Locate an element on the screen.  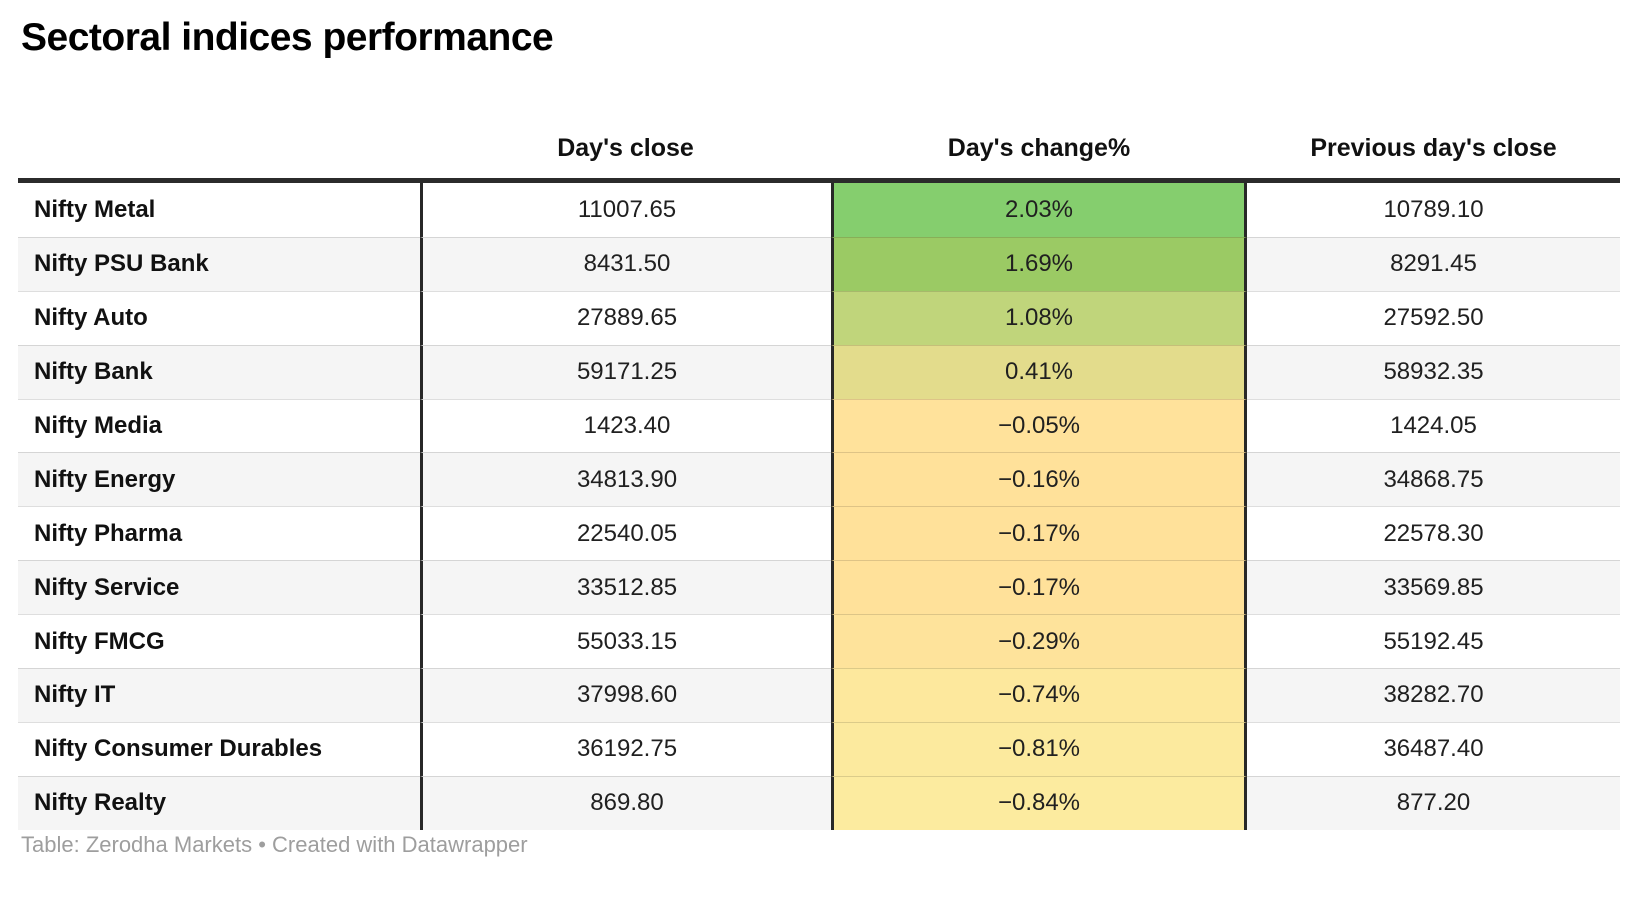
row-label: Nifty Realty is located at coordinates (219, 802).